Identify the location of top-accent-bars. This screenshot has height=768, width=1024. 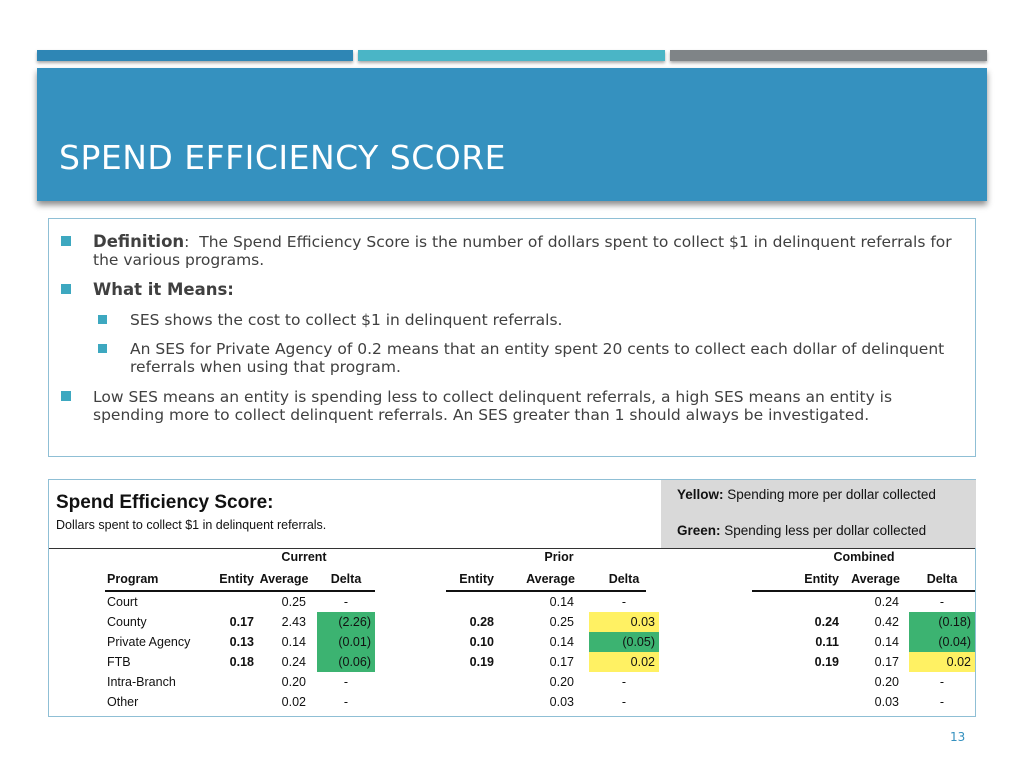
(512, 56).